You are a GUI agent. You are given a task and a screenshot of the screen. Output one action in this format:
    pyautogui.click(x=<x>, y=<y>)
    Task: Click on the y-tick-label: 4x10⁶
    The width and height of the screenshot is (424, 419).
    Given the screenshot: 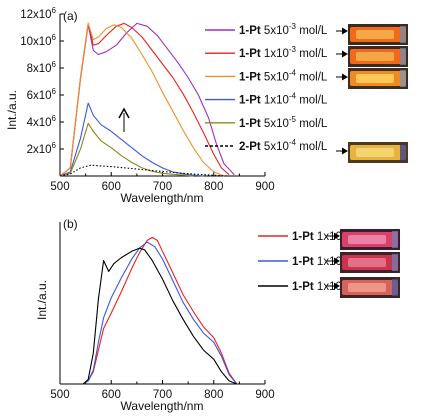 What is the action you would take?
    pyautogui.click(x=42, y=121)
    